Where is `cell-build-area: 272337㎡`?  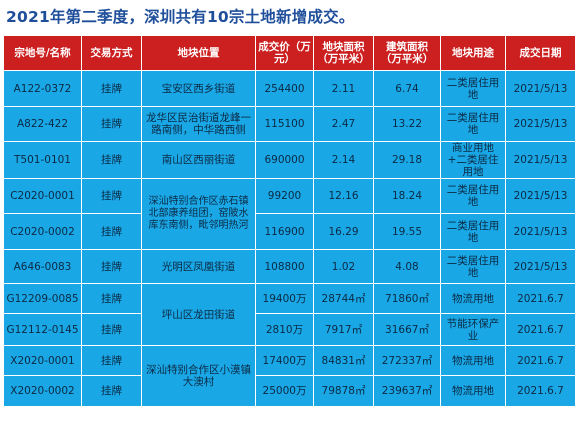
cell-build-area: 272337㎡ is located at coordinates (407, 360).